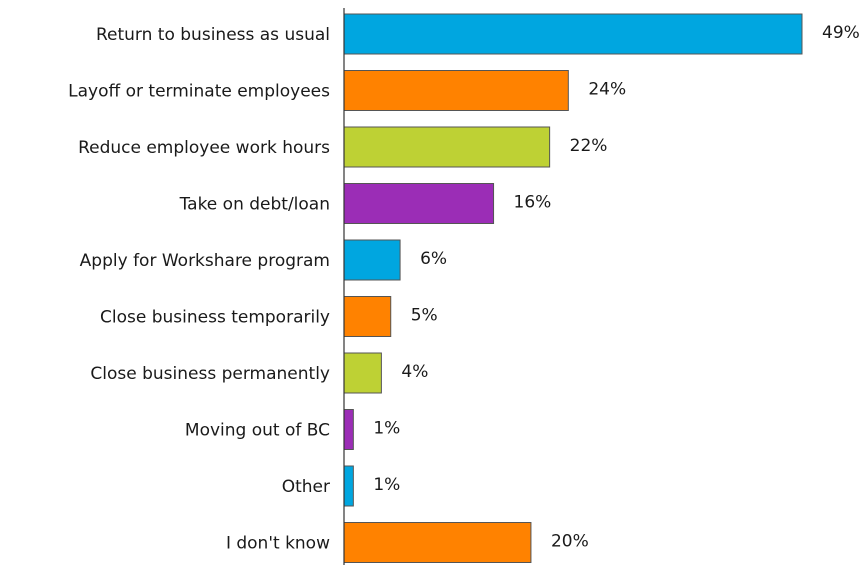 The width and height of the screenshot is (865, 565). Describe the element at coordinates (254, 205) in the screenshot. I see `category-label-3: Take on debt/loan` at that location.